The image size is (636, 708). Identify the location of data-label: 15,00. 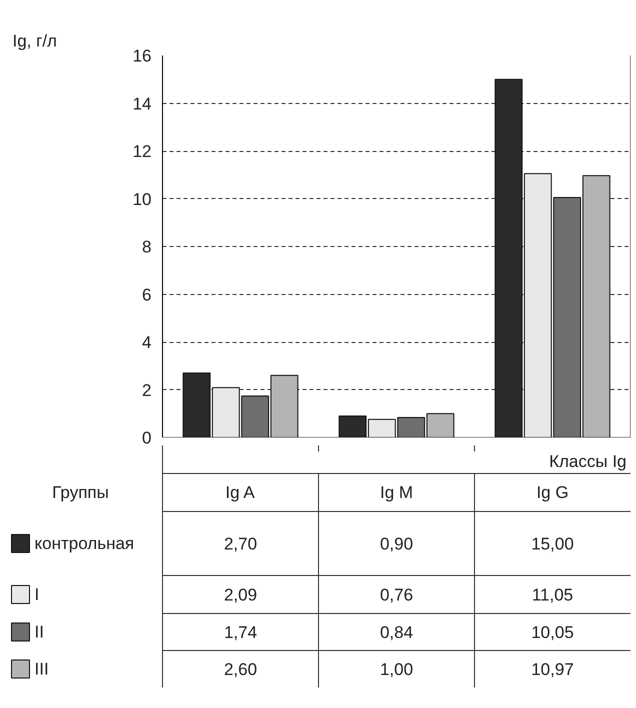
(552, 544).